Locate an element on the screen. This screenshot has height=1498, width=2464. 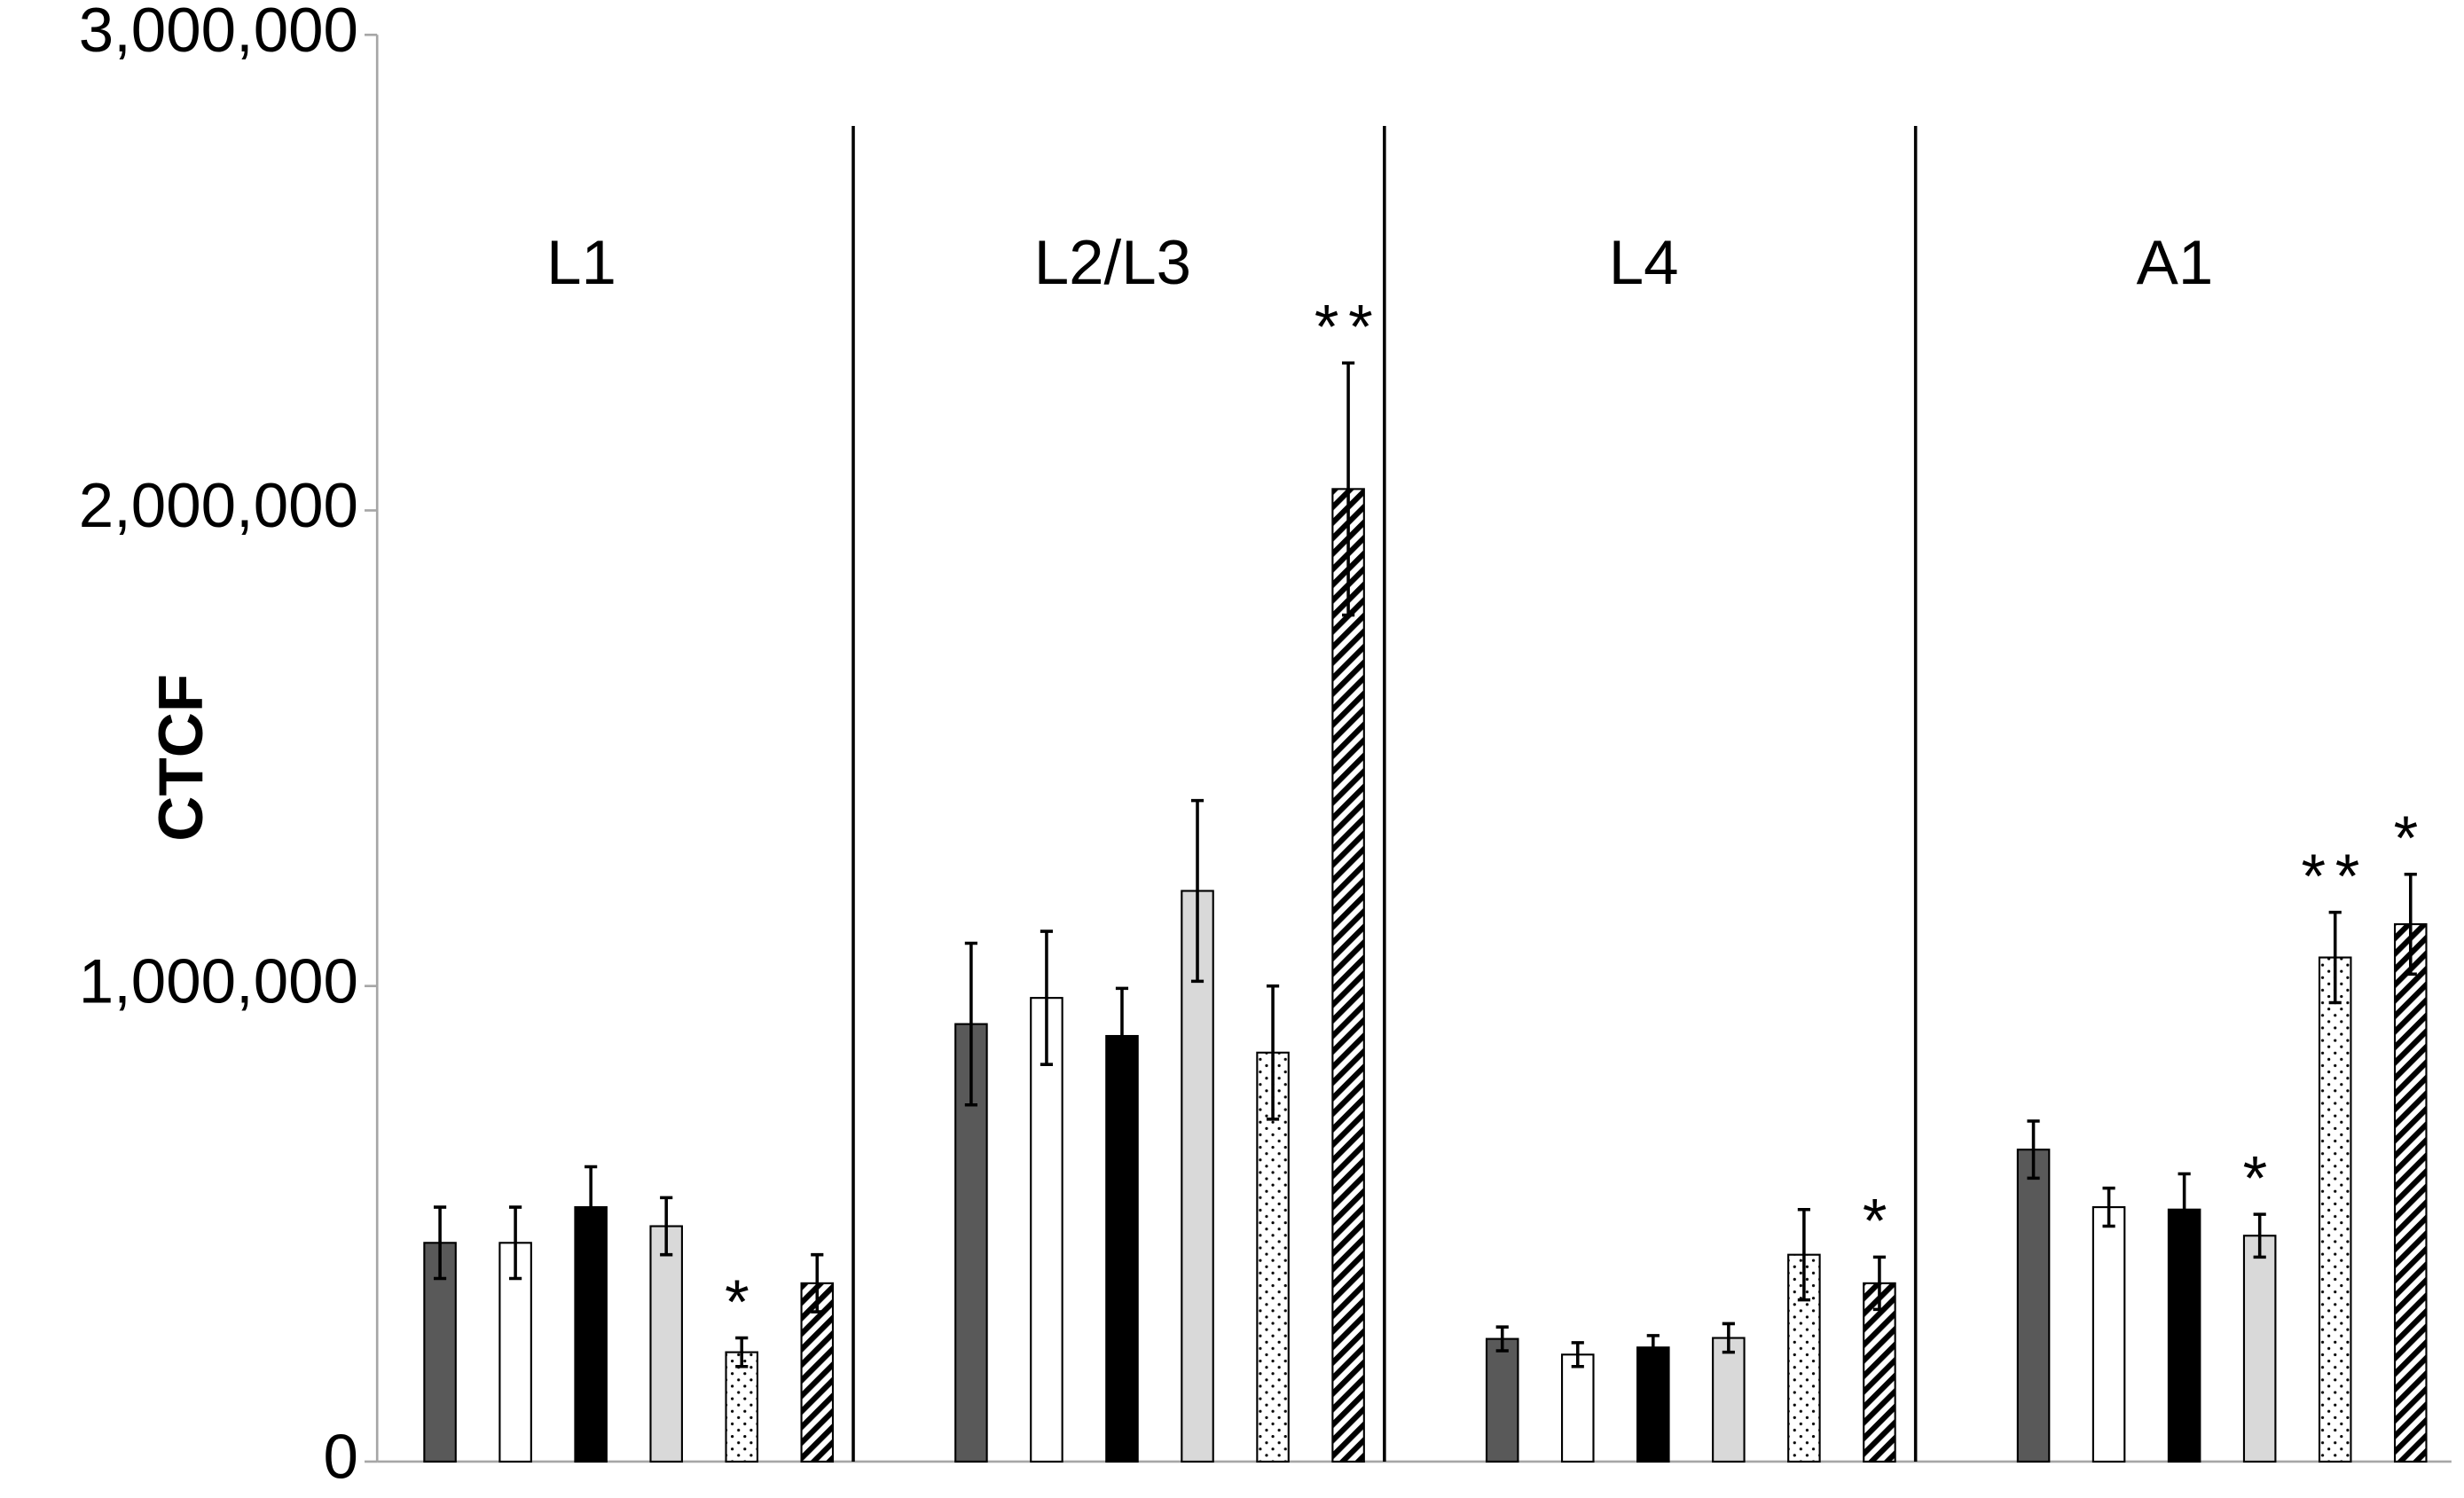
y-tick-label: 2,000,000 is located at coordinates (218, 506).